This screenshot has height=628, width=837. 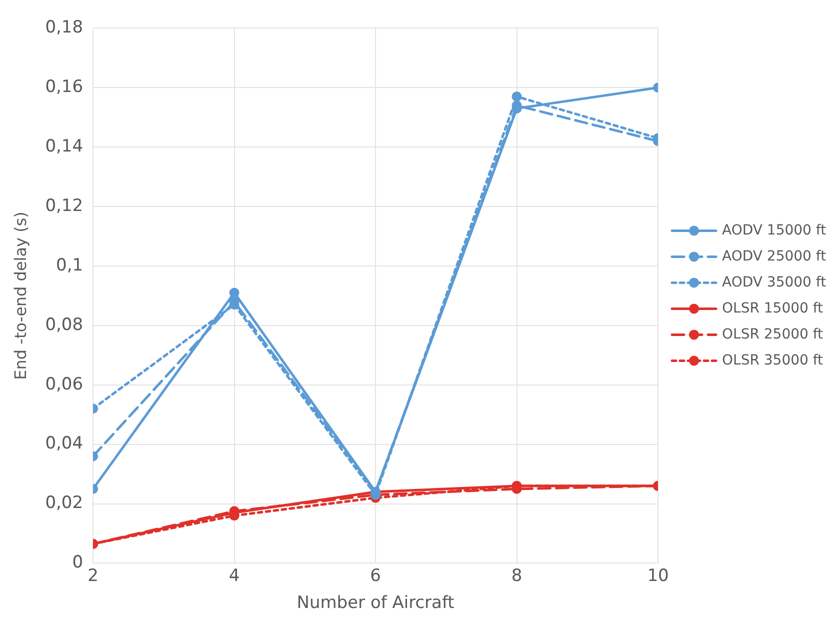 I want to click on x-tick-label: 2, so click(x=93, y=576).